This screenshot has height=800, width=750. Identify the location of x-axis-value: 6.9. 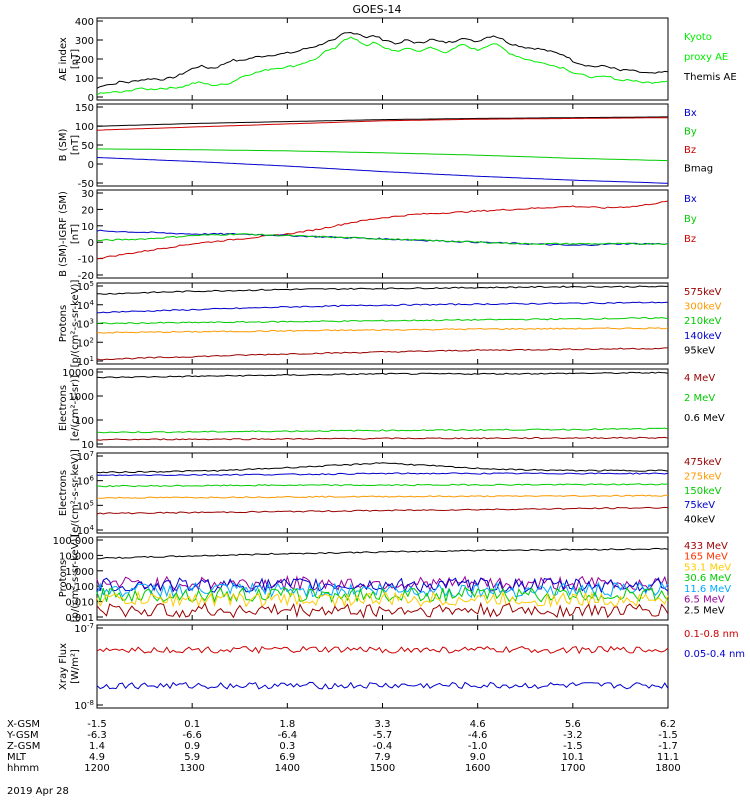
(287, 757).